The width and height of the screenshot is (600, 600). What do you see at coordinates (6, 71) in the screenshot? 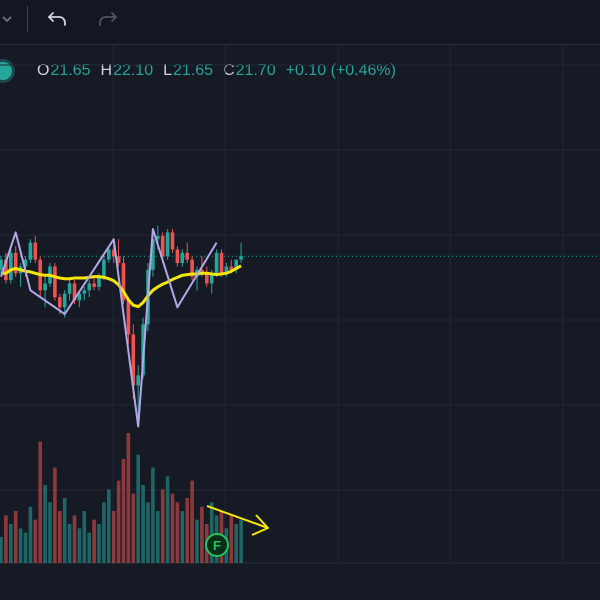
I see `status-dot-icon` at bounding box center [6, 71].